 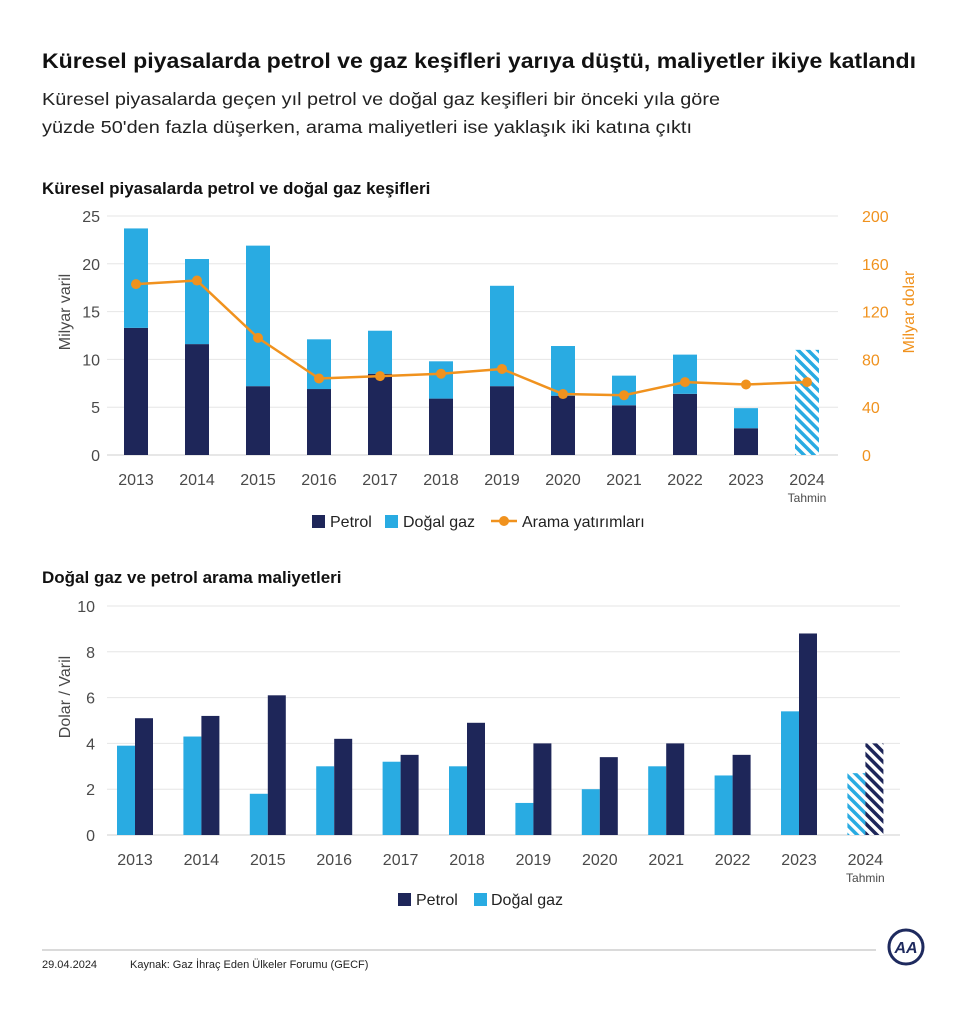 I want to click on investment-point-2019, so click(x=502, y=368).